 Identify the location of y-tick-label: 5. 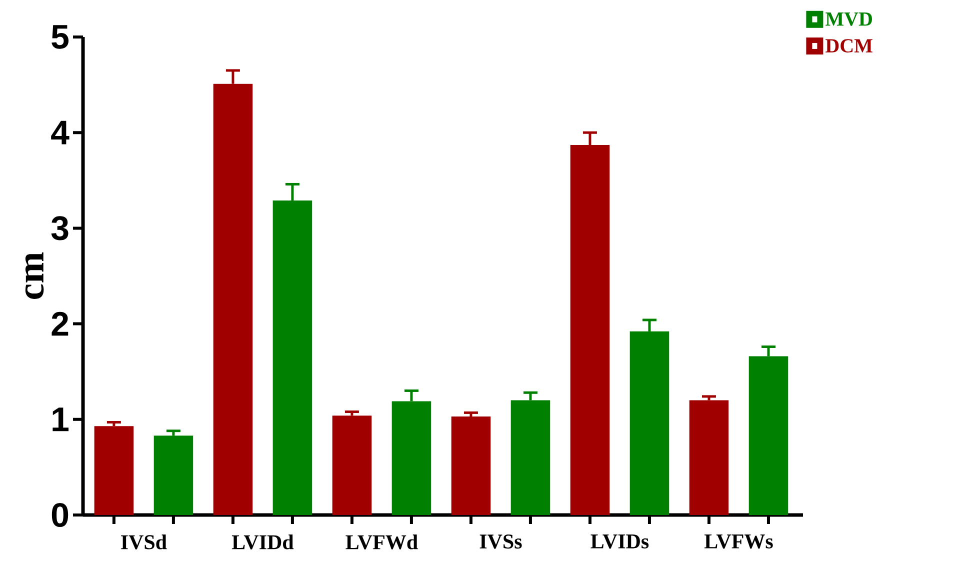
(60, 37).